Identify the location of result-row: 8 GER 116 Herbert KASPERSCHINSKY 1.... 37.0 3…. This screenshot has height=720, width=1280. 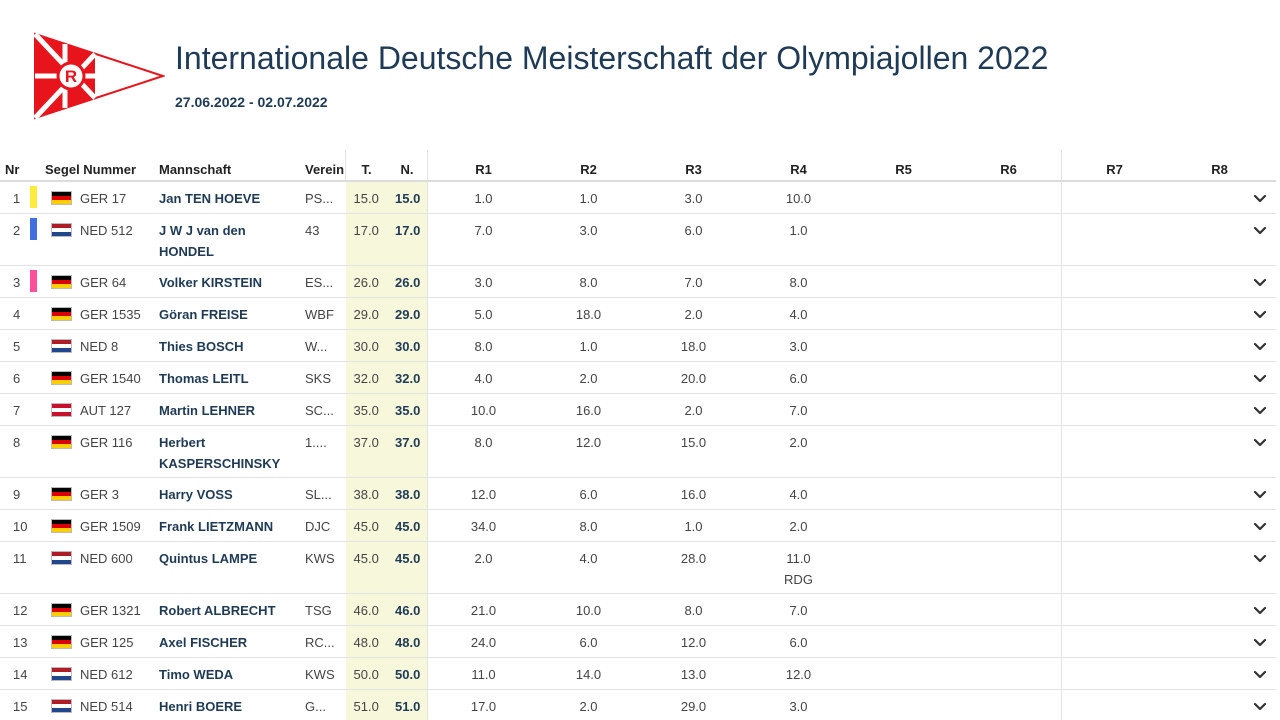
(638, 451).